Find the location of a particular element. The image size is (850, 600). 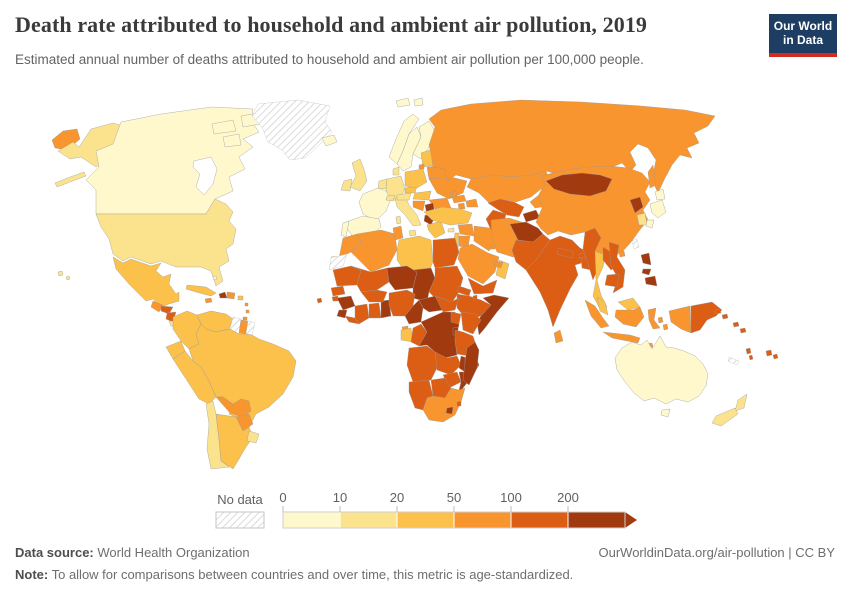

country-philippines-luzon is located at coordinates (646, 259).